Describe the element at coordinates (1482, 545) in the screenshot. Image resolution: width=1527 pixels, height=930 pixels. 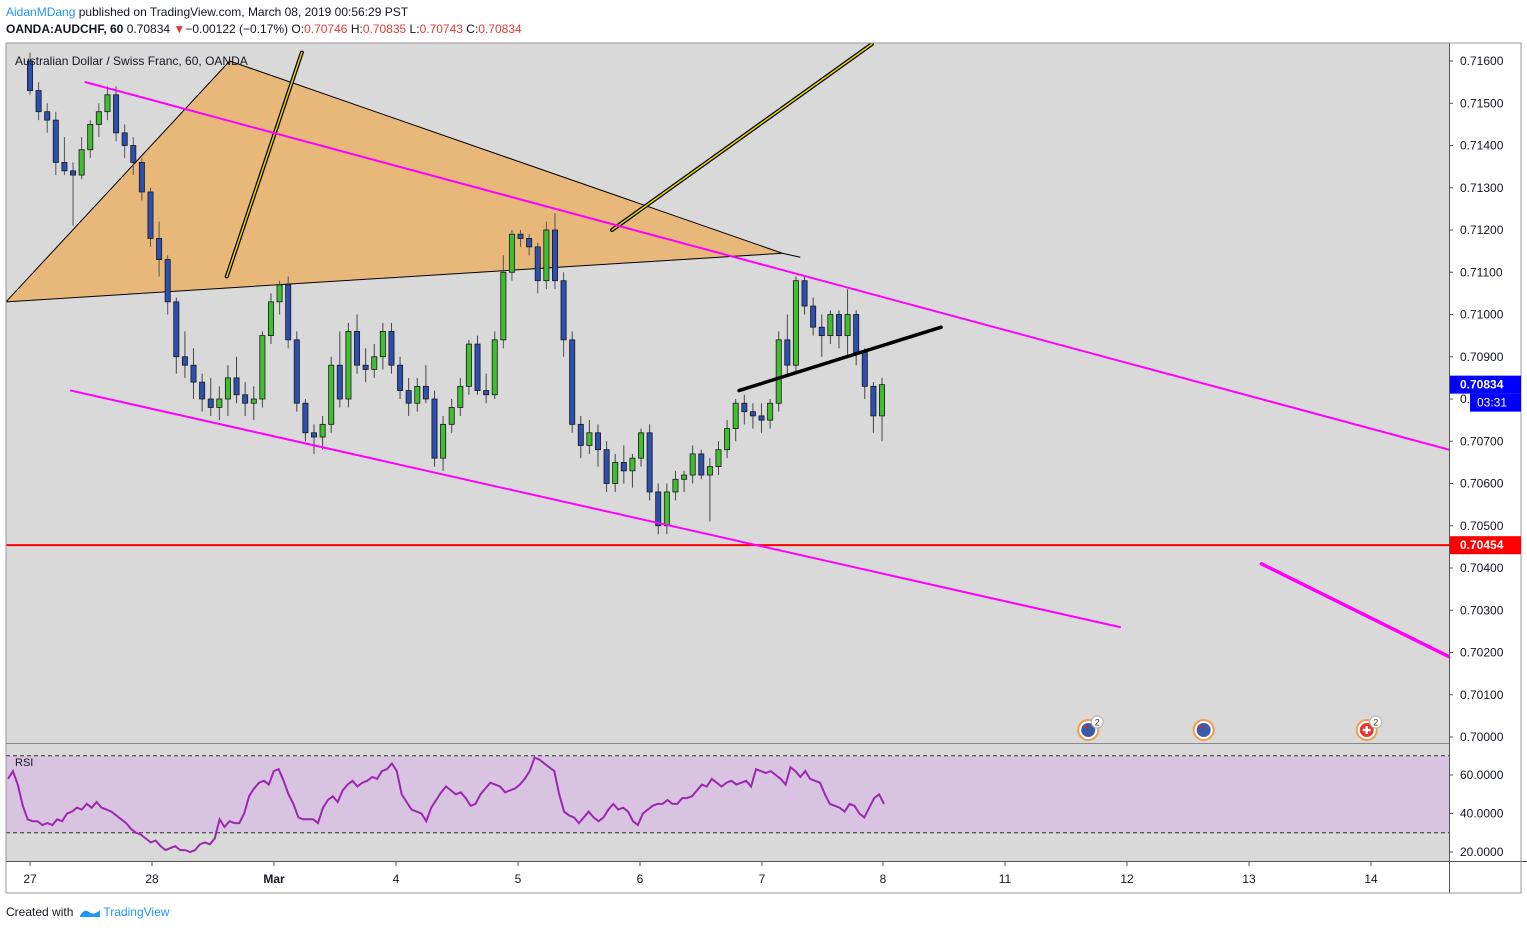
I see `support-price-label: 0.70454` at that location.